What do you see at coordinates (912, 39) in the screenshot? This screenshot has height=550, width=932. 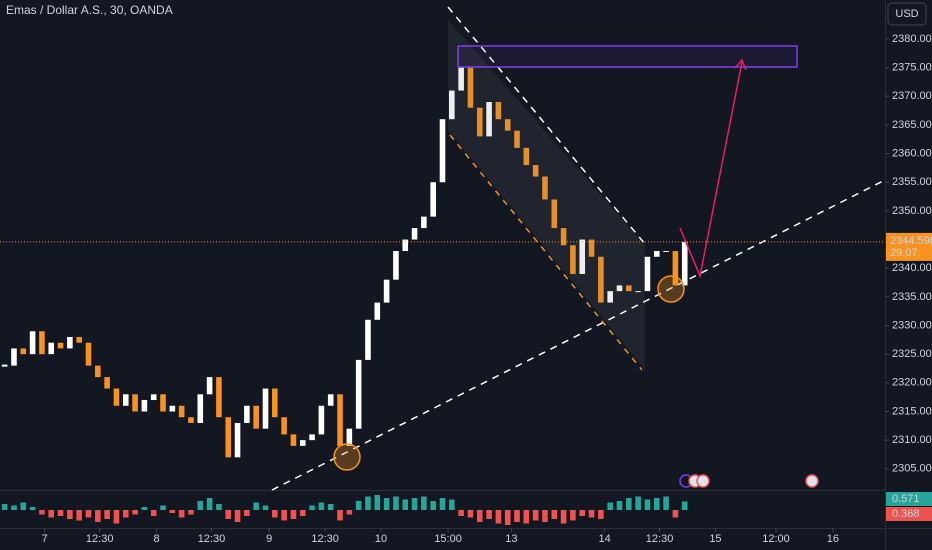 I see `y-tick-label: 2380.000` at bounding box center [912, 39].